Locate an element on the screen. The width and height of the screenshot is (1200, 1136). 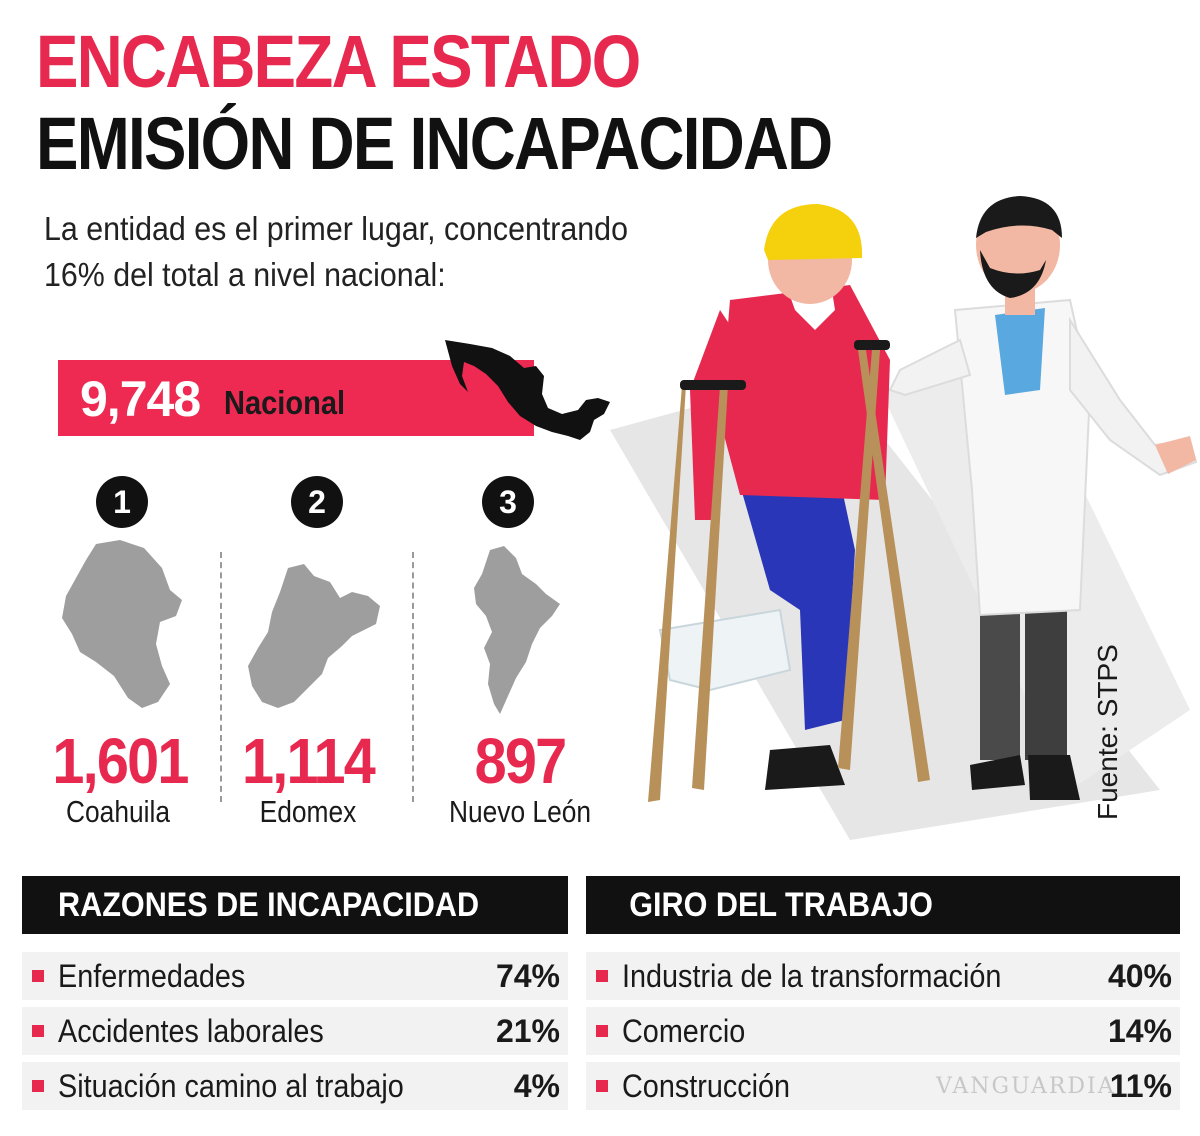
reasons-row: Situación camino al trabajo 4% is located at coordinates (295, 1086).